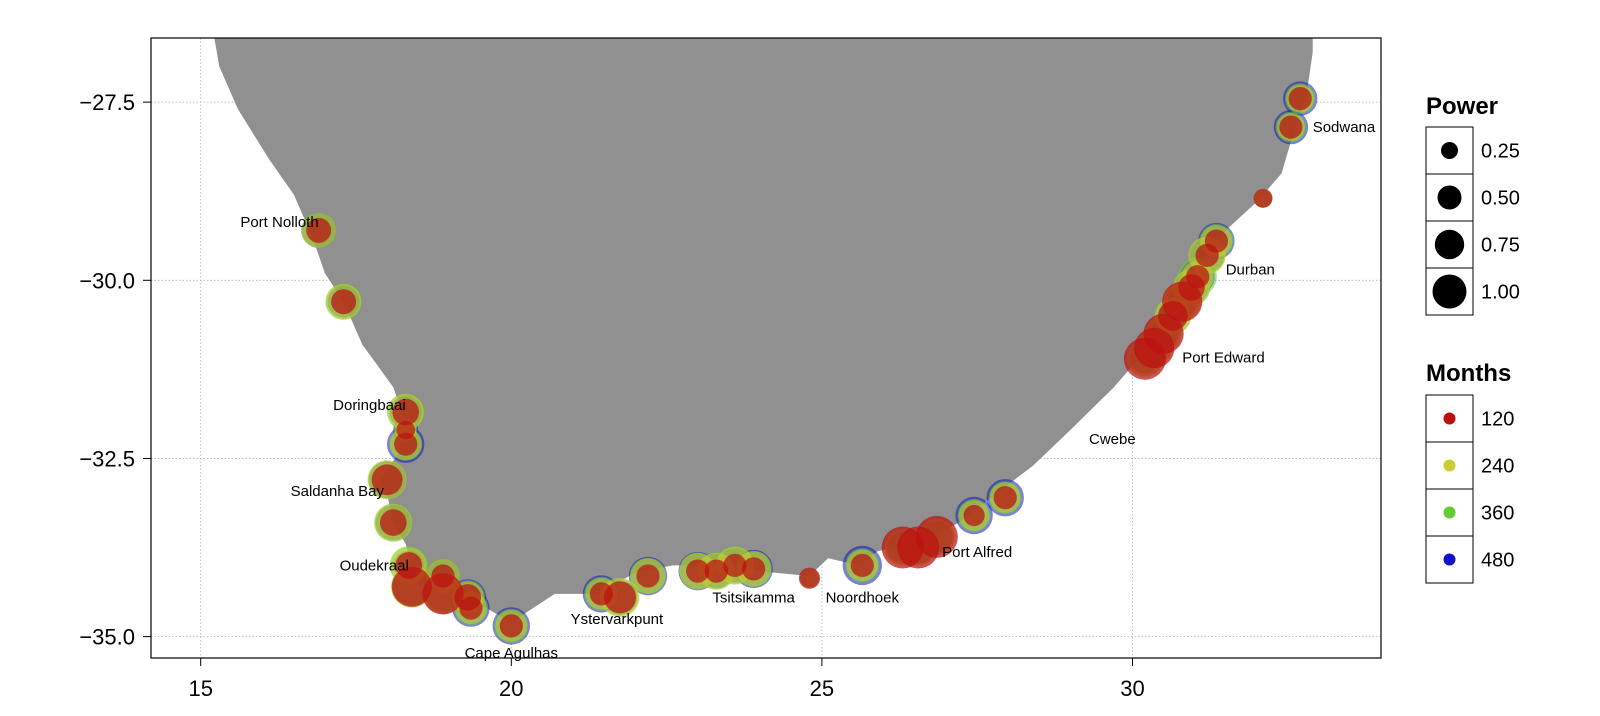 The width and height of the screenshot is (1600, 716). What do you see at coordinates (279, 222) in the screenshot?
I see `place-label: Port Nolloth` at bounding box center [279, 222].